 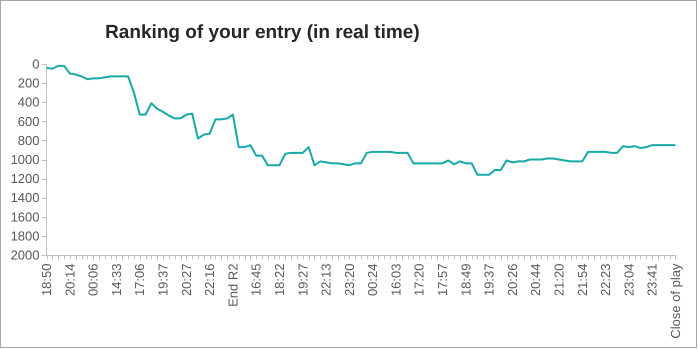 I want to click on x-tick-label: 16:03, so click(x=396, y=280).